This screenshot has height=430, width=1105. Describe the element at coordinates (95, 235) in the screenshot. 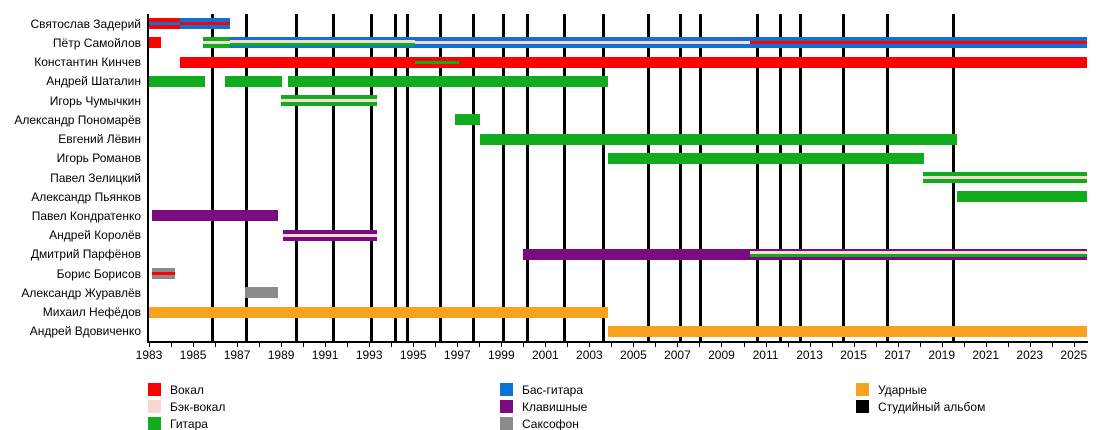

I see `member-label: Андрей Королёв` at that location.